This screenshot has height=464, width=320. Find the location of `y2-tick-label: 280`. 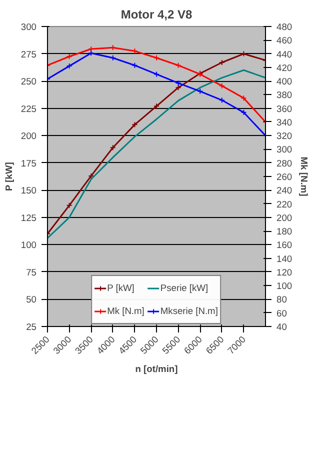

y2-tick-label: 280 is located at coordinates (284, 163).